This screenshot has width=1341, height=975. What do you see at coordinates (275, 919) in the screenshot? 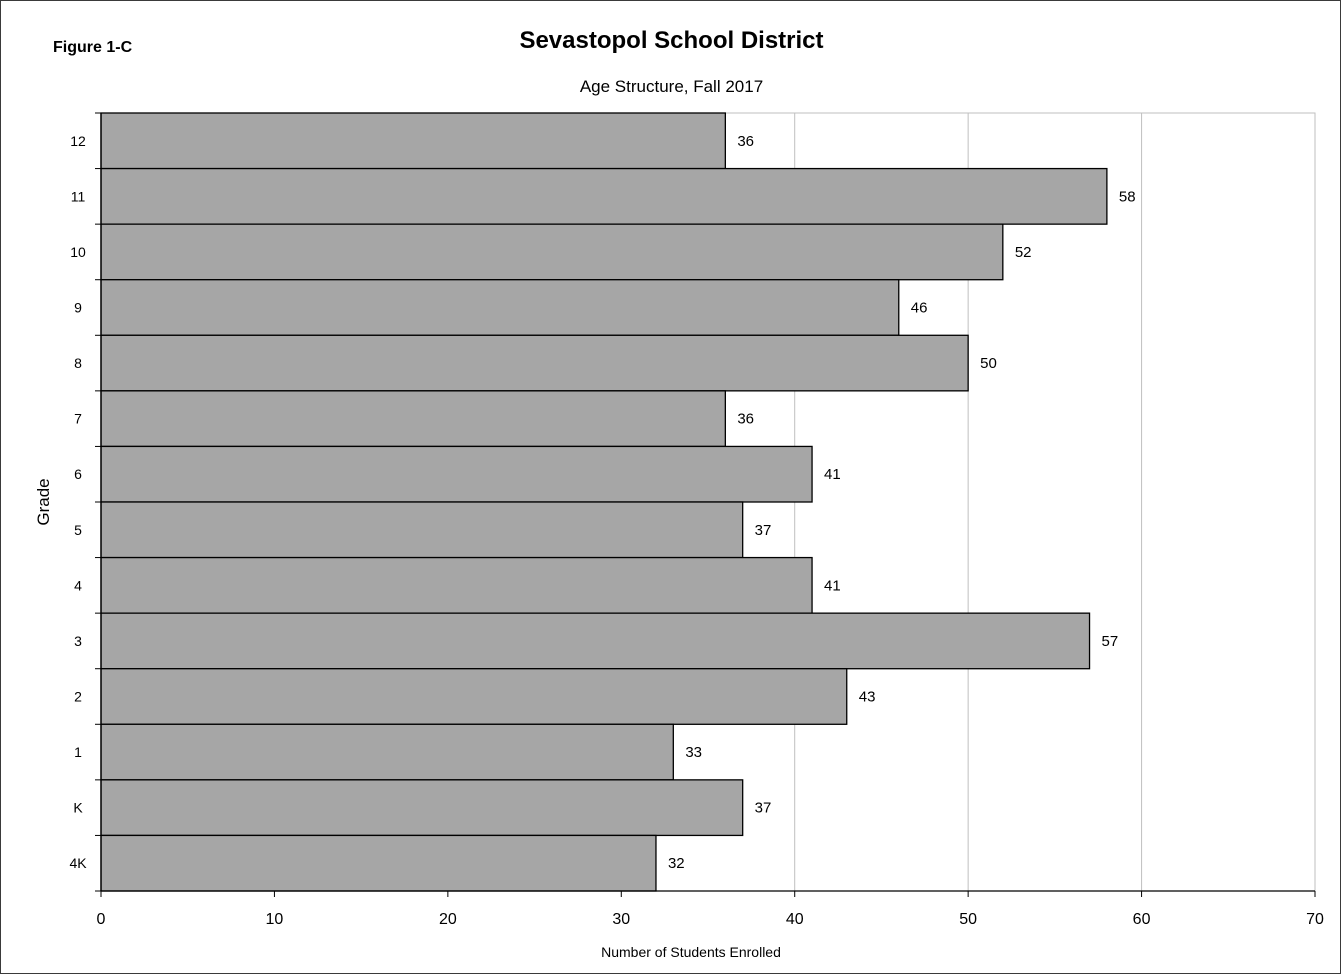
I see `x-tick-label: 10` at bounding box center [275, 919].